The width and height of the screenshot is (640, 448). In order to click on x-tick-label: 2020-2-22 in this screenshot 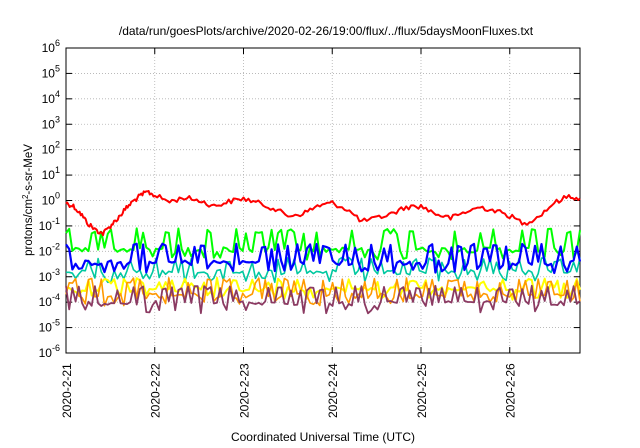, I will do `click(156, 390)`.